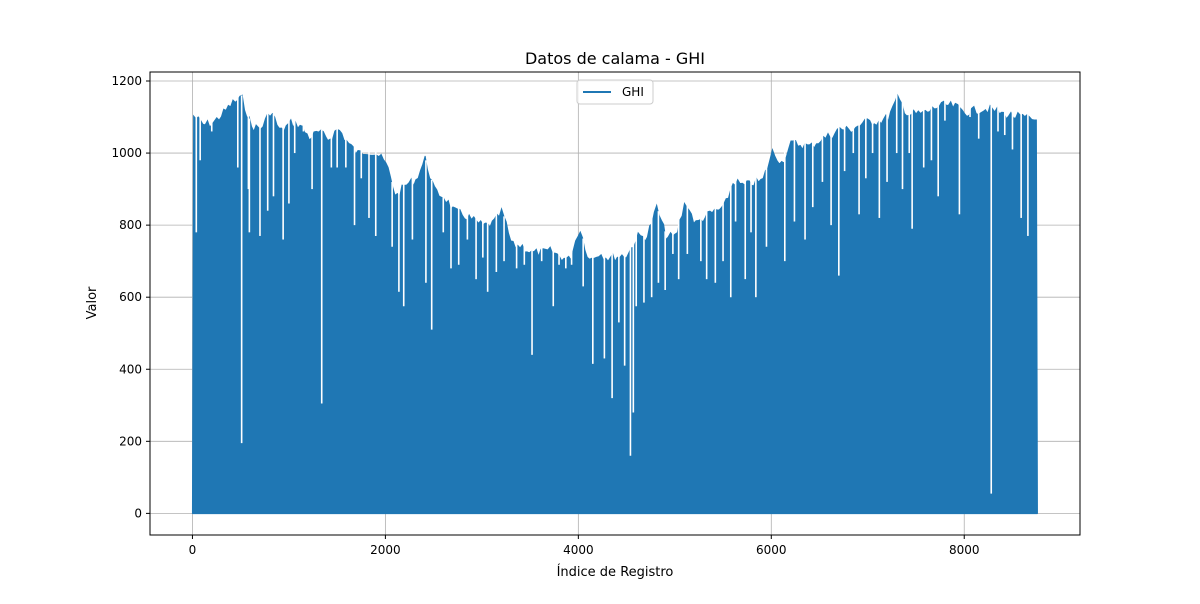  I want to click on x-axis-label: Índice de Registro, so click(615, 572).